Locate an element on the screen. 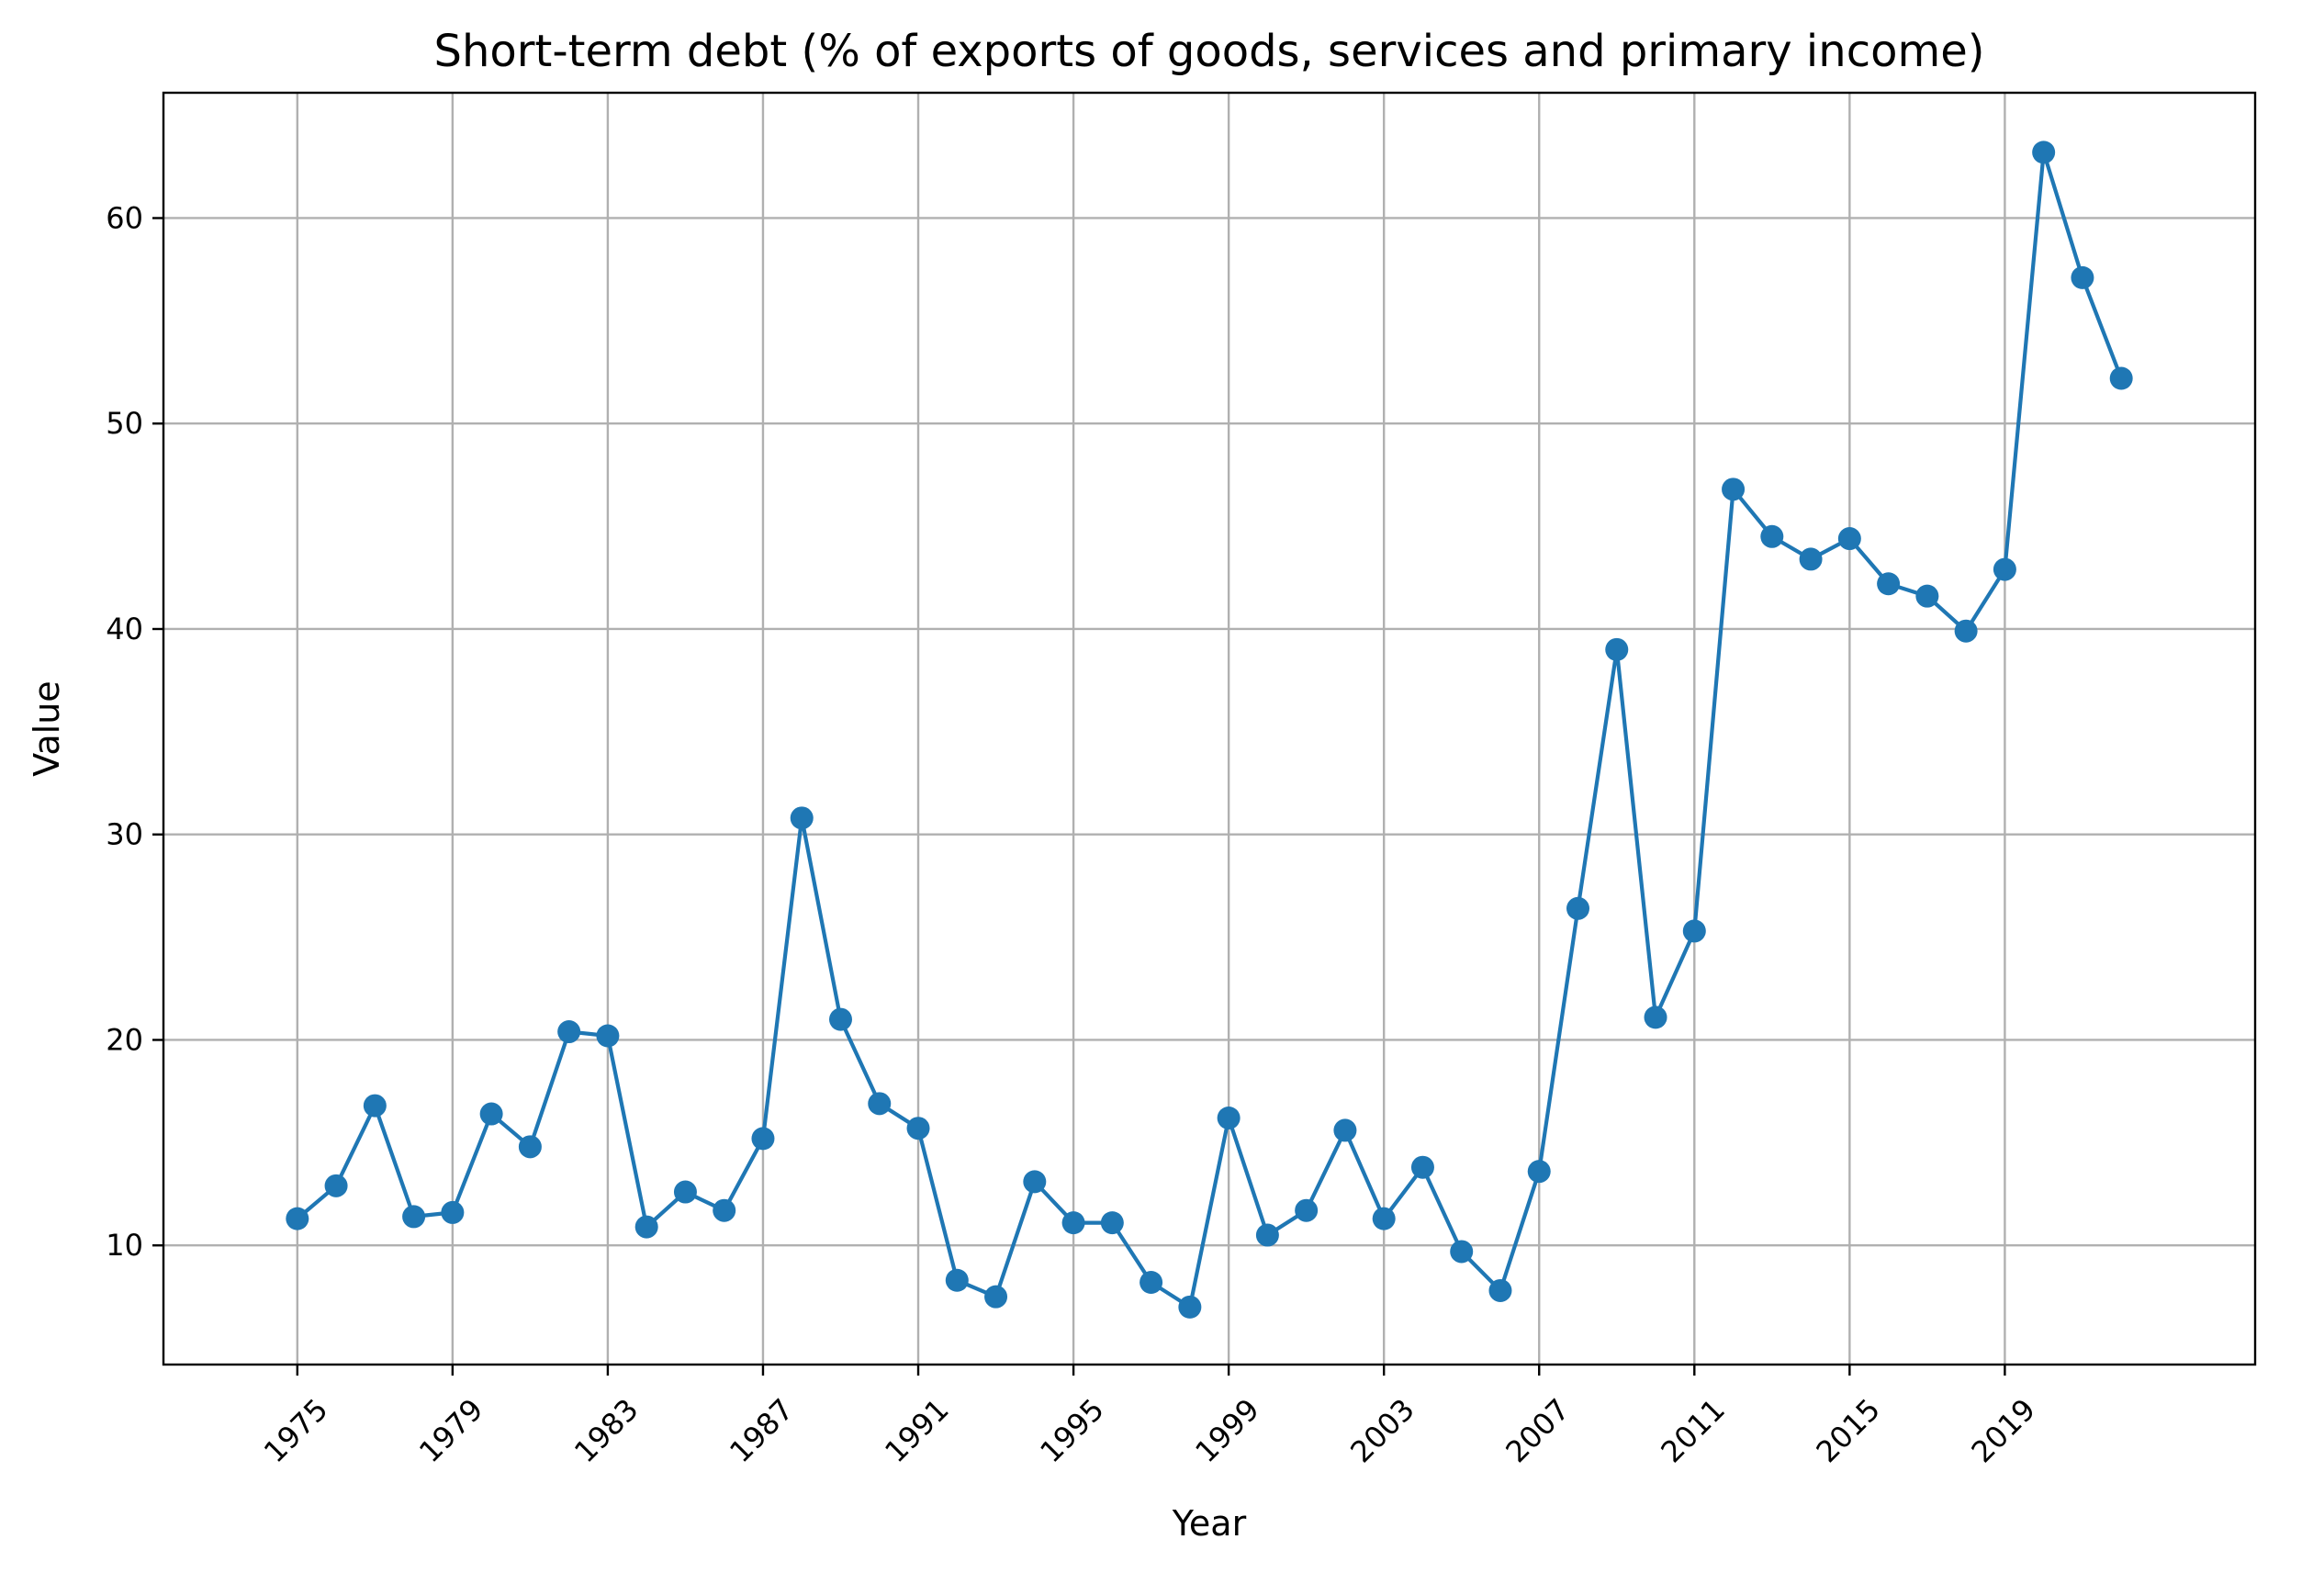 This screenshot has width=2324, height=1573. data-point-1978 is located at coordinates (414, 1217).